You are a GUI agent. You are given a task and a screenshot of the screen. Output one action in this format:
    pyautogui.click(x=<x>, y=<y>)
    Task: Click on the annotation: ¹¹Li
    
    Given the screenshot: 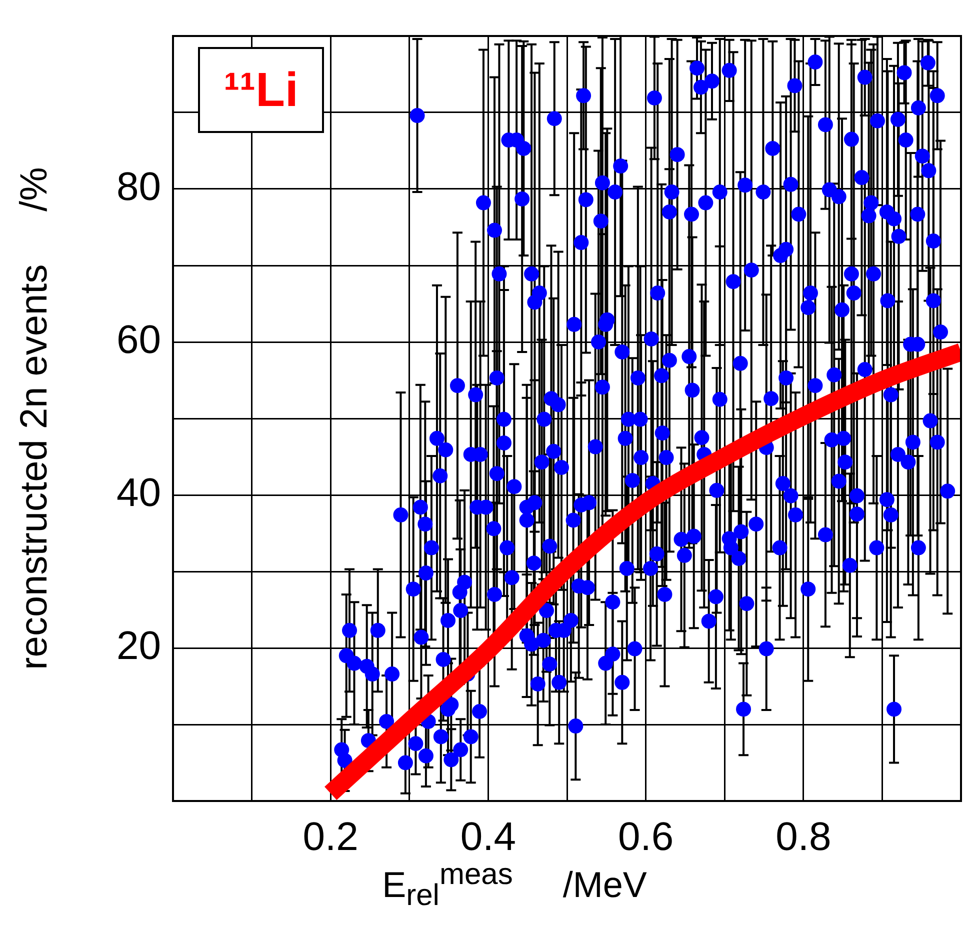 What is the action you would take?
    pyautogui.click(x=261, y=90)
    